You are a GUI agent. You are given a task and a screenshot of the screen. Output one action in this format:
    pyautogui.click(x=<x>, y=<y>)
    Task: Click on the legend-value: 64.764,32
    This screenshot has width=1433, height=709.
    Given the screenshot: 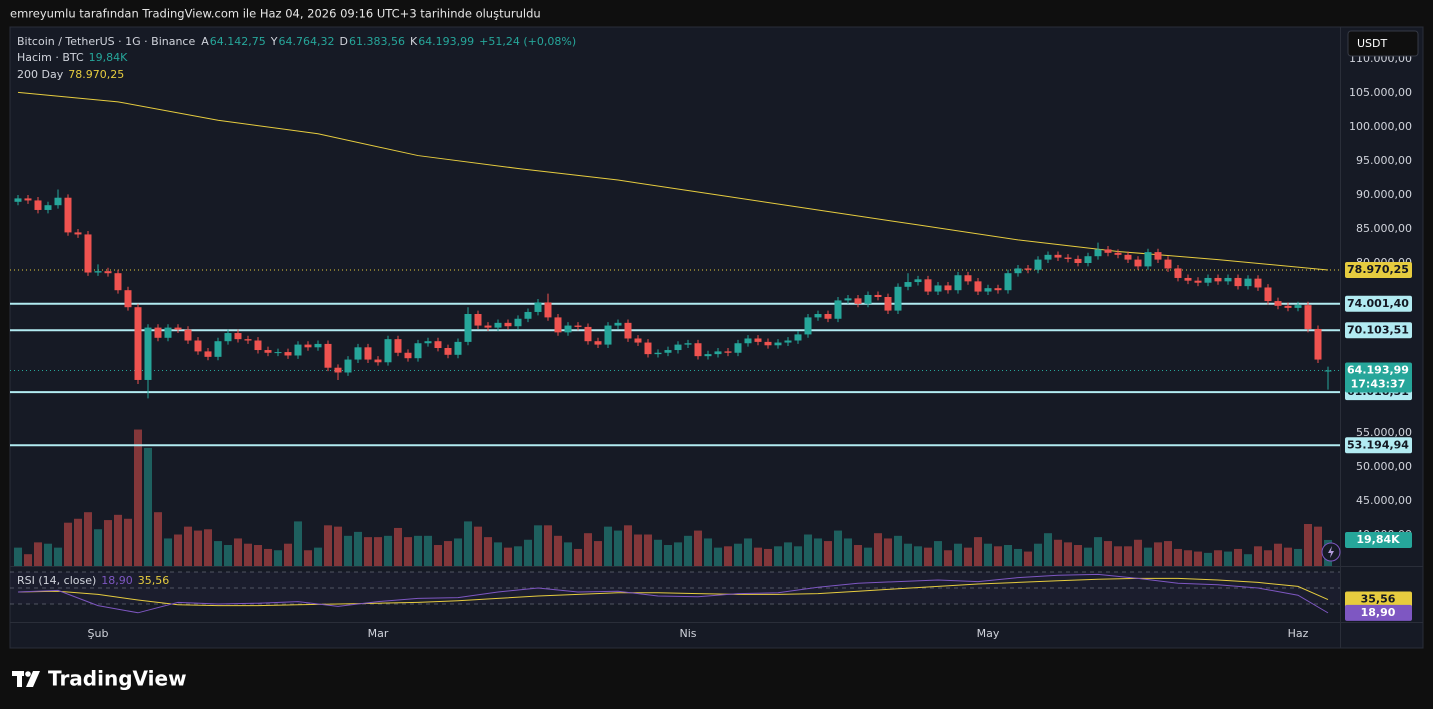 What is the action you would take?
    pyautogui.click(x=307, y=41)
    